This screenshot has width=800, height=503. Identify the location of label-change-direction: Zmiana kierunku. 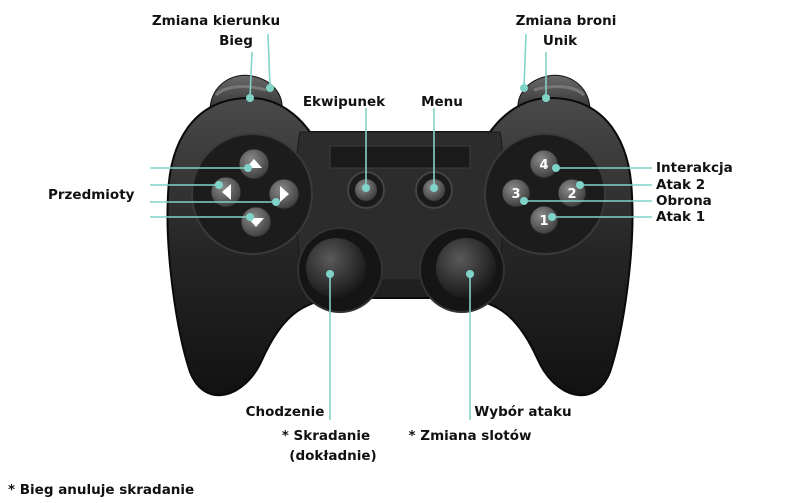
(216, 21).